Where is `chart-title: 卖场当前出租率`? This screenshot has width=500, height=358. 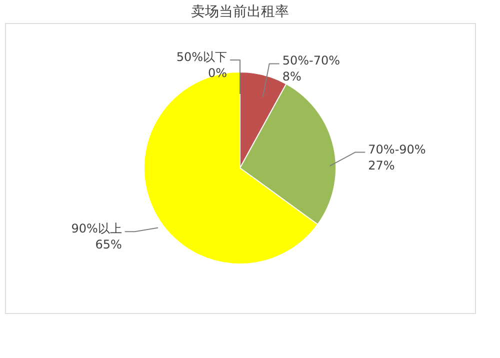 chart-title: 卖场当前出租率 is located at coordinates (240, 12).